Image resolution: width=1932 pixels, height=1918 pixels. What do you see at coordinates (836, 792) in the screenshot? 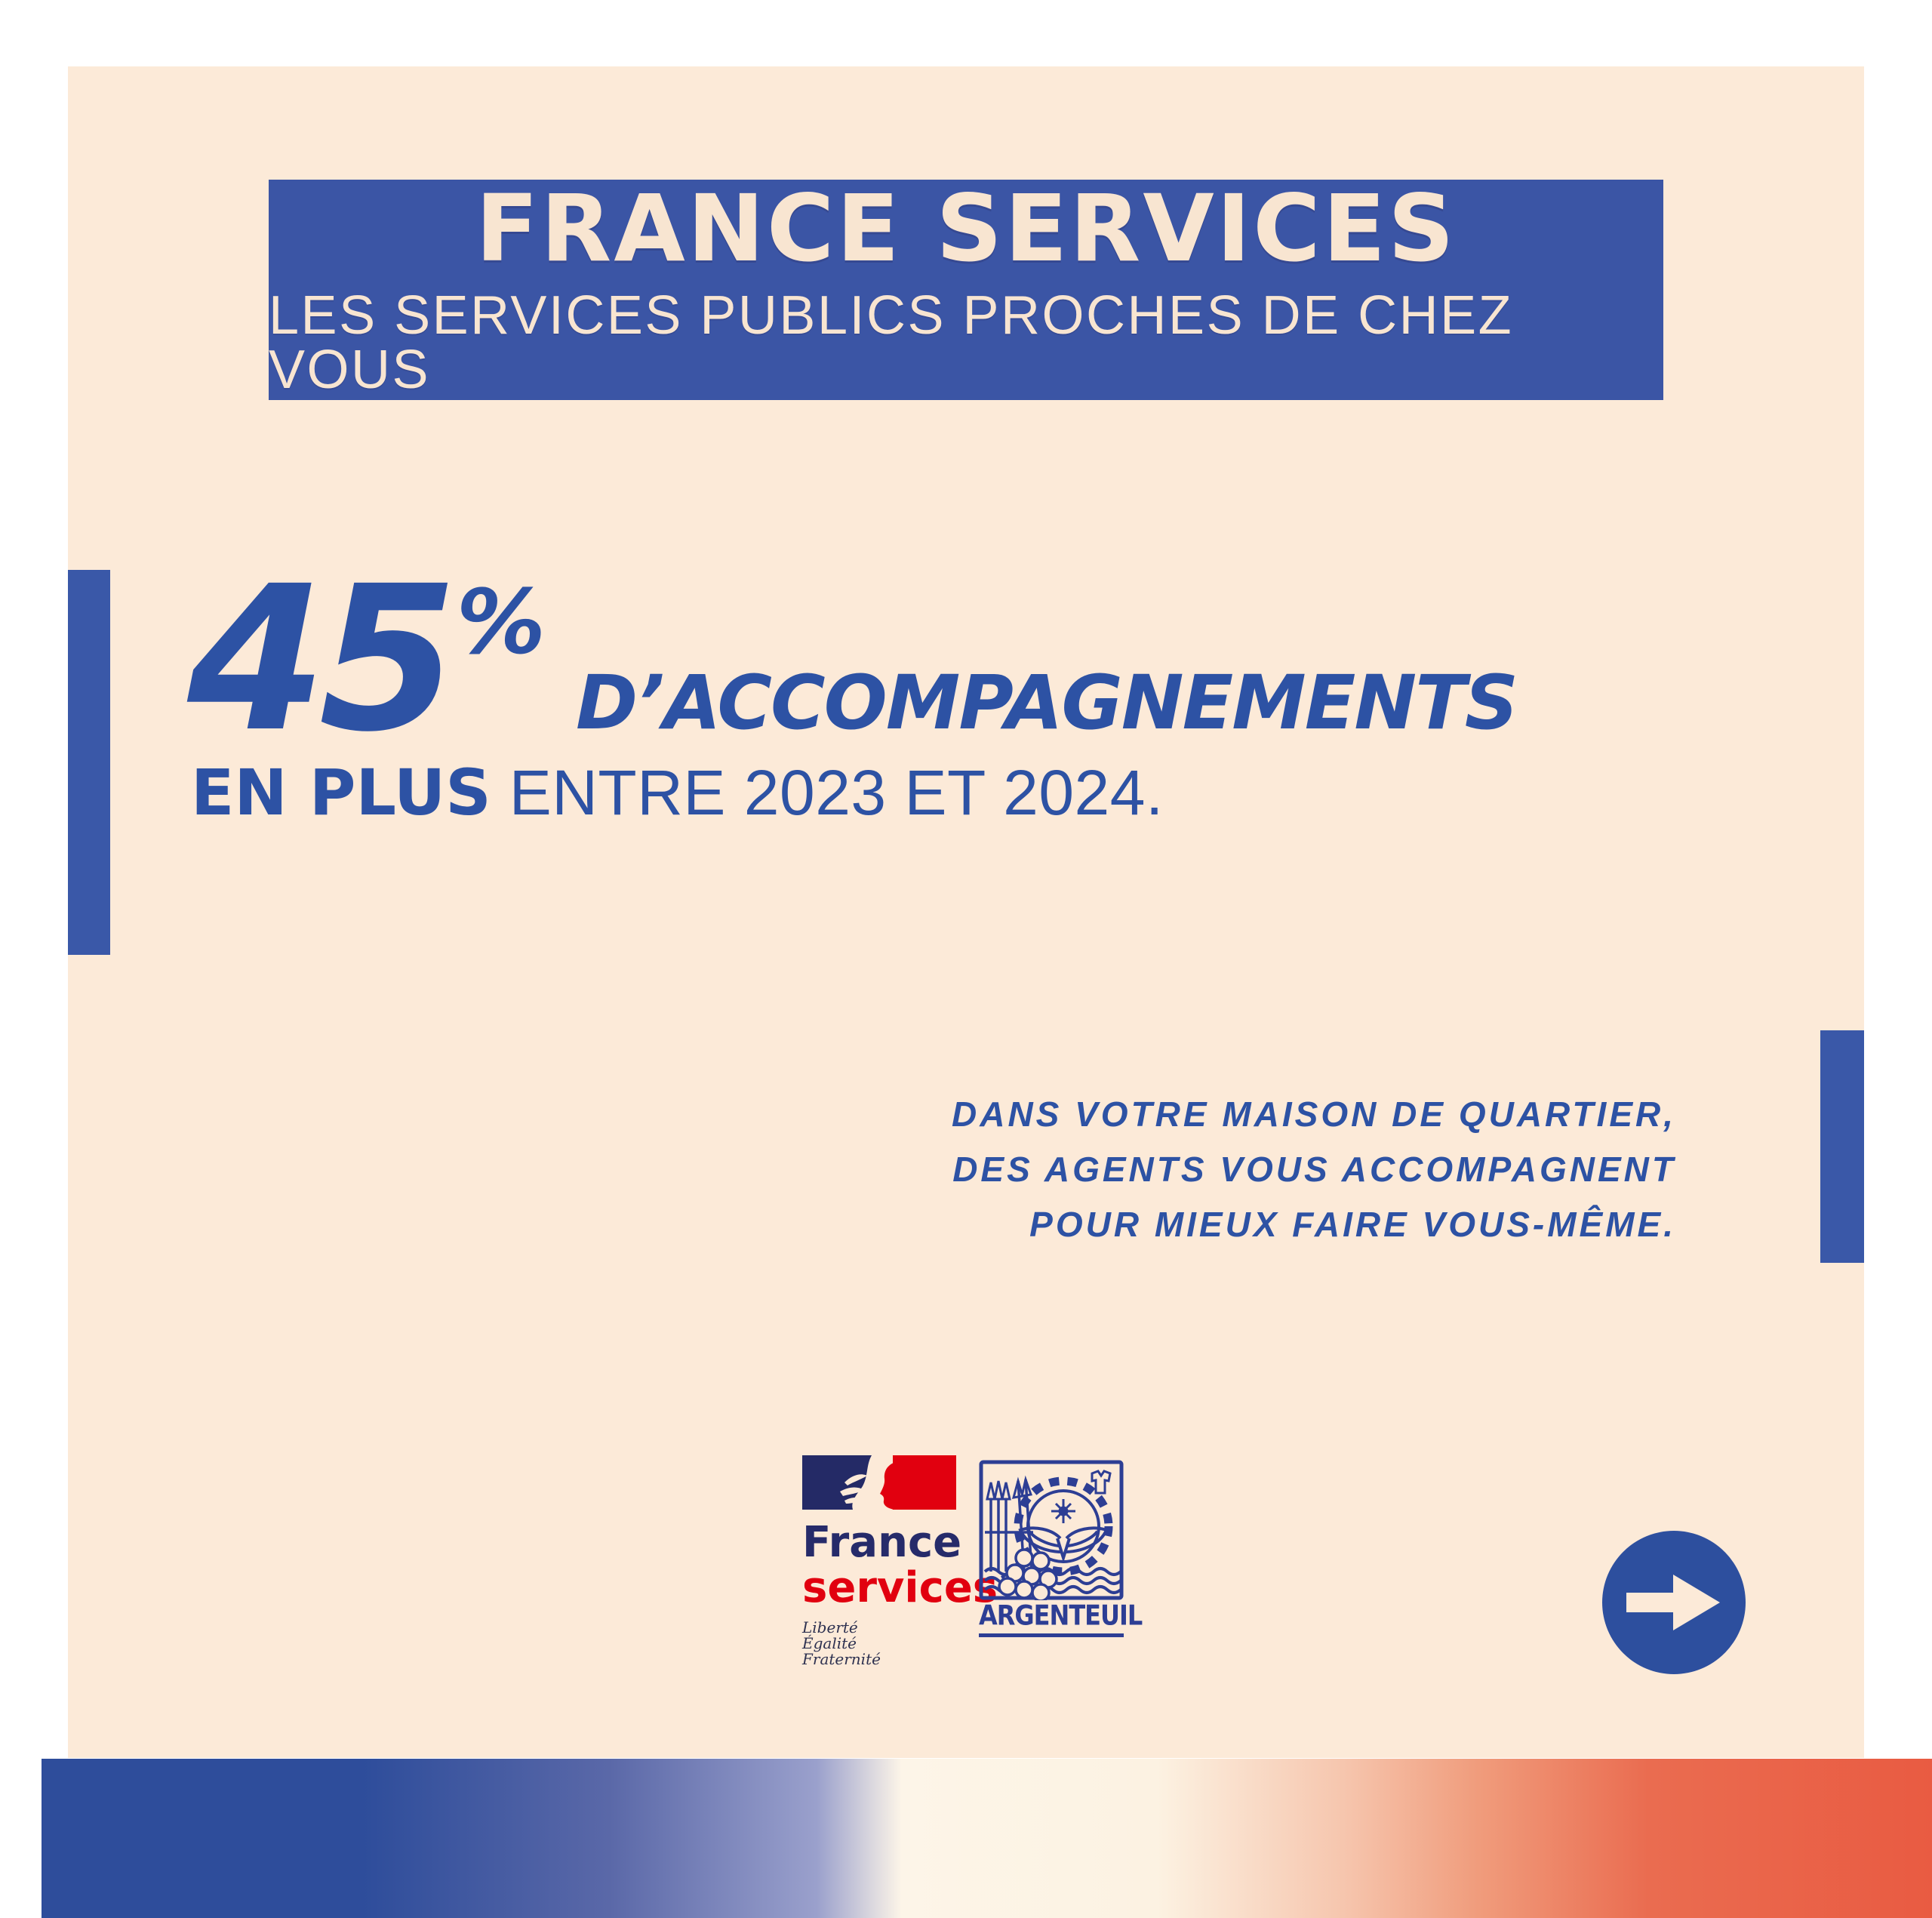
I see `headline-period: ENTRE 2023 ET 2024.` at bounding box center [836, 792].